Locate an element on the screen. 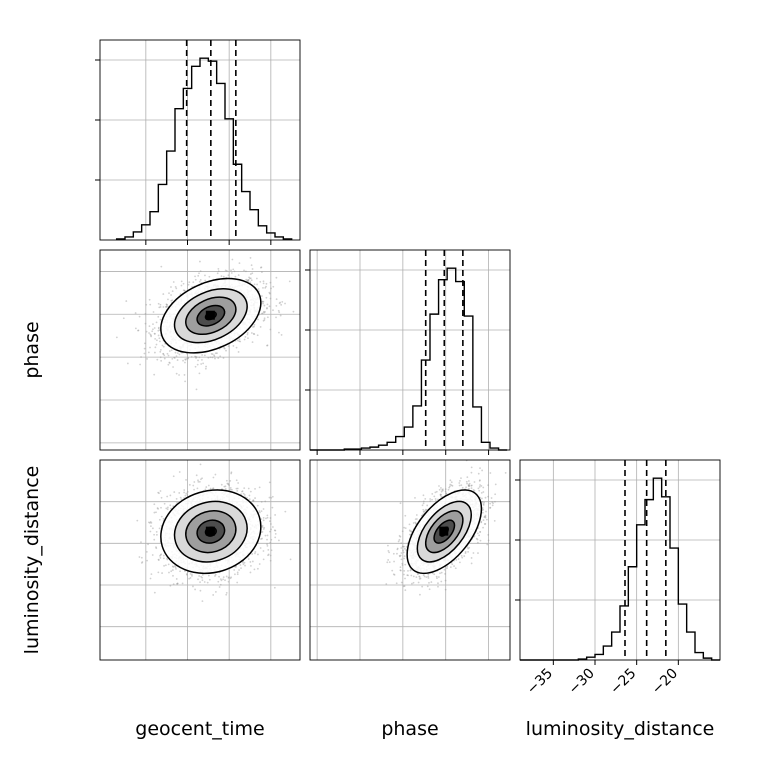  y-tick-label: −20 is located at coordinates (82, 513).